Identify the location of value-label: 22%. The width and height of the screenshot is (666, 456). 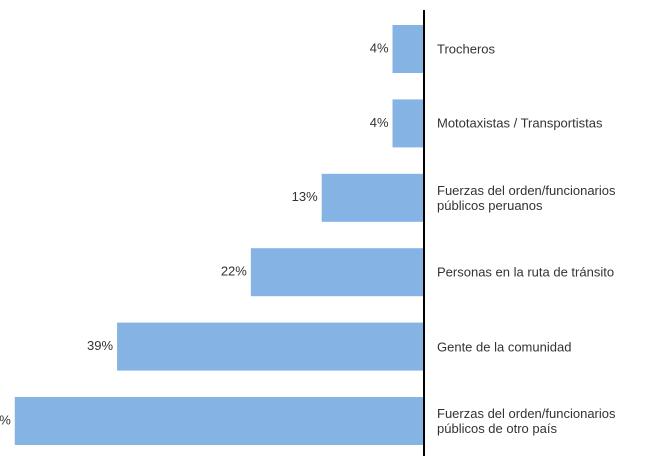
(234, 271).